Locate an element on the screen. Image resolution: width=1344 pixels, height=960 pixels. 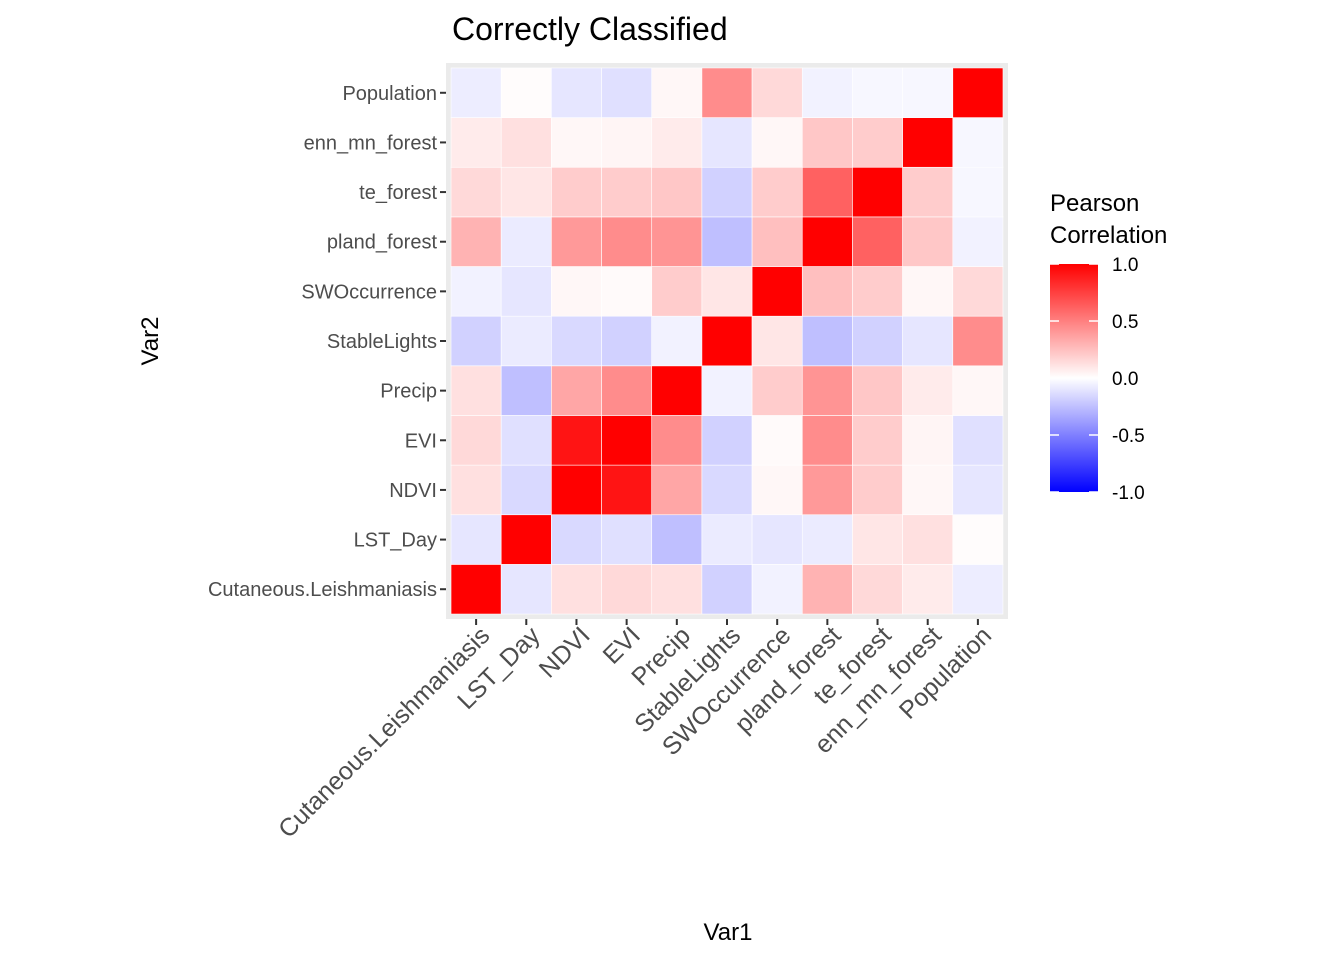
y-tick-label: te_forest is located at coordinates (398, 193).